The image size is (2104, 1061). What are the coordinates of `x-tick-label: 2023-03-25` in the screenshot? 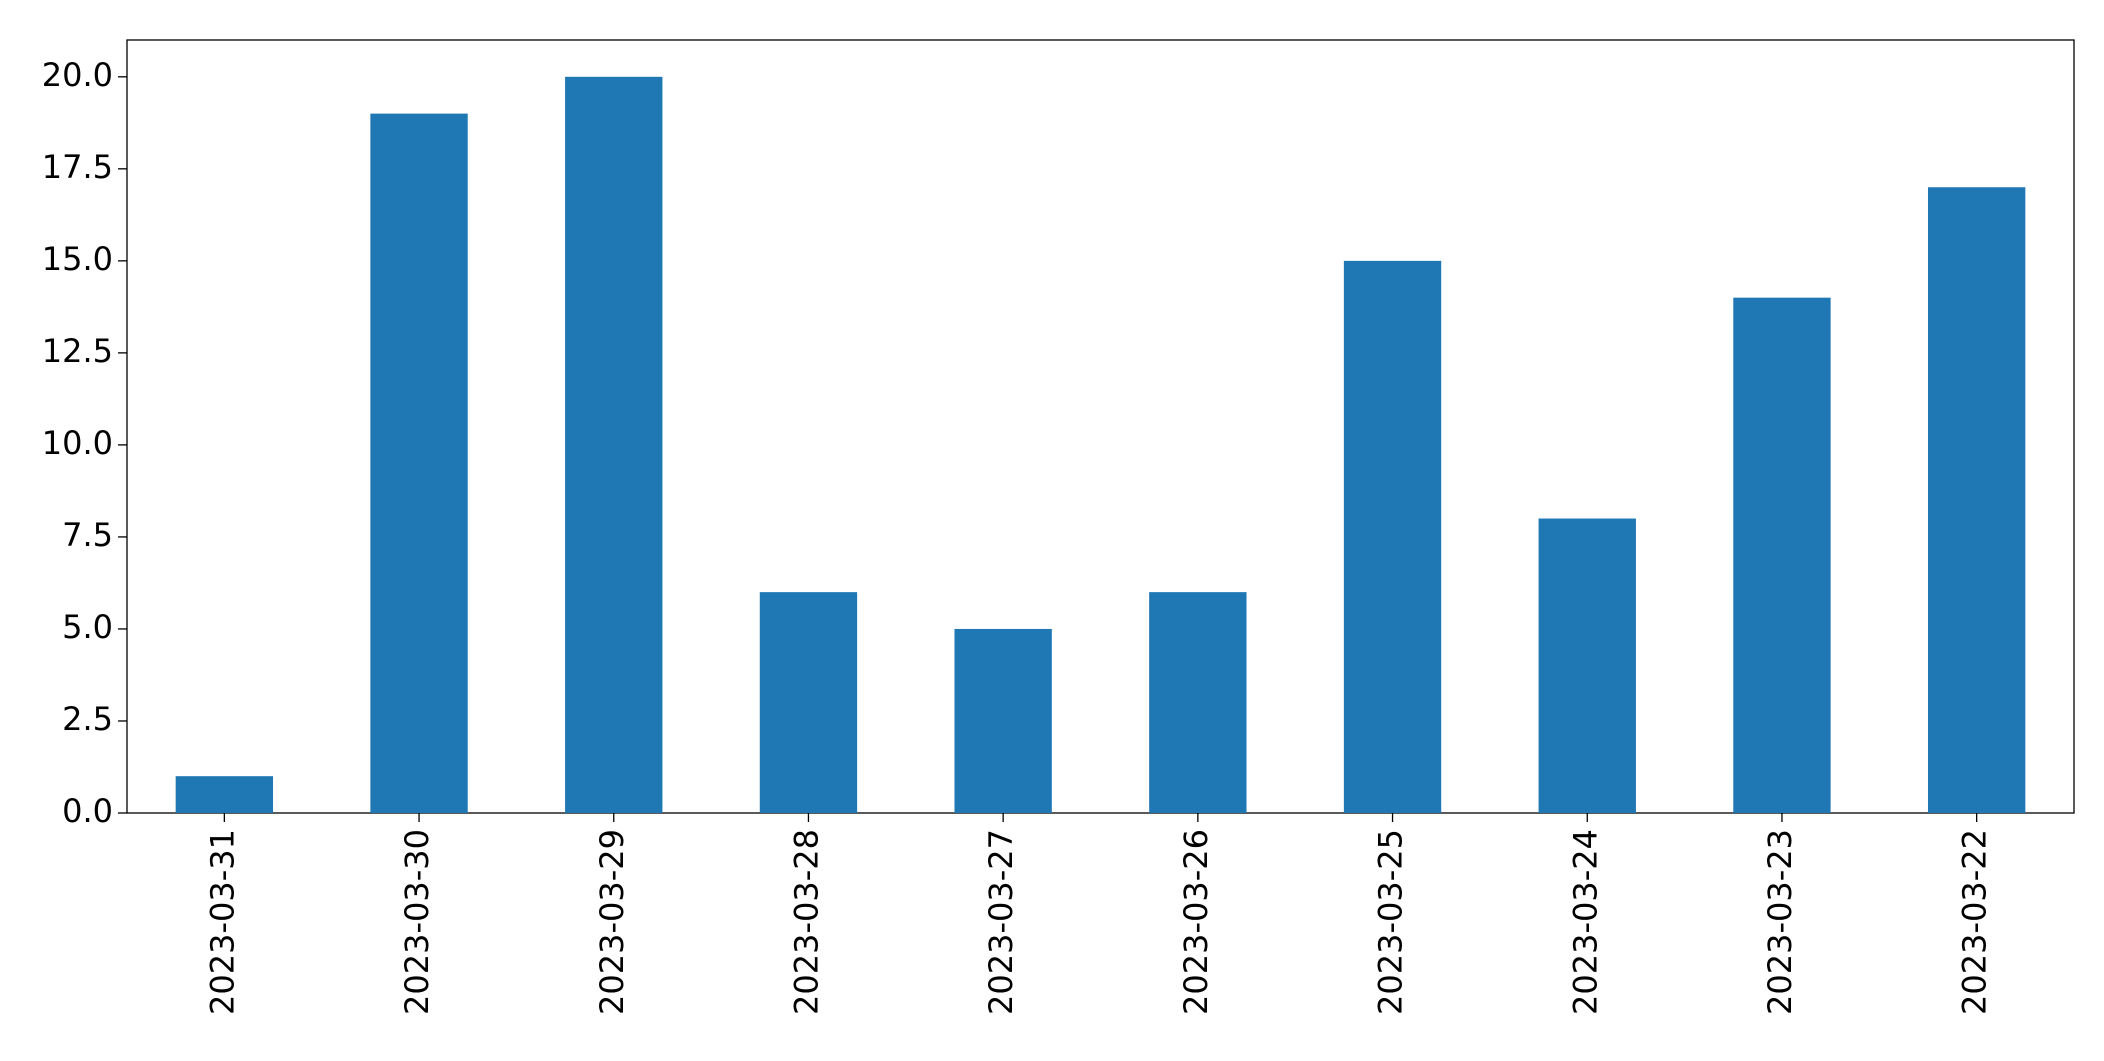 It's located at (1391, 922).